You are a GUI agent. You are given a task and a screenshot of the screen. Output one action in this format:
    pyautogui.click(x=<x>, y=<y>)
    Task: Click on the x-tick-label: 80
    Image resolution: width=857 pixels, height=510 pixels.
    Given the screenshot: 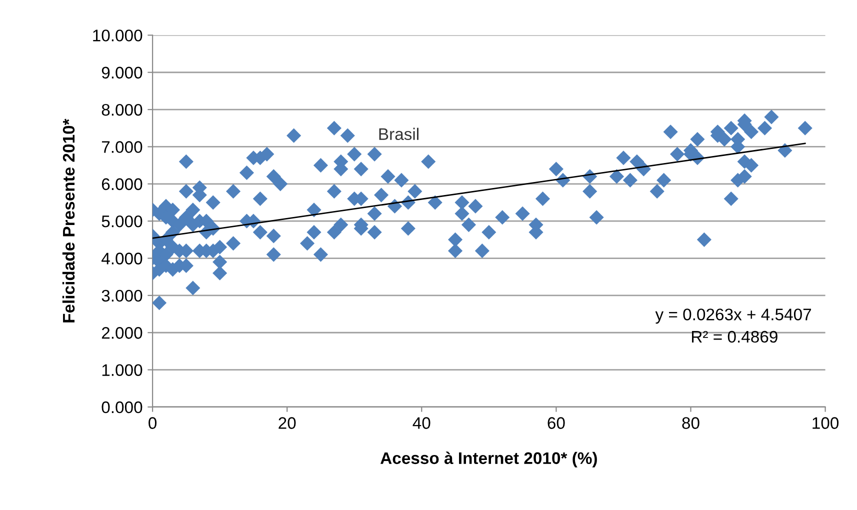 What is the action you would take?
    pyautogui.click(x=691, y=423)
    